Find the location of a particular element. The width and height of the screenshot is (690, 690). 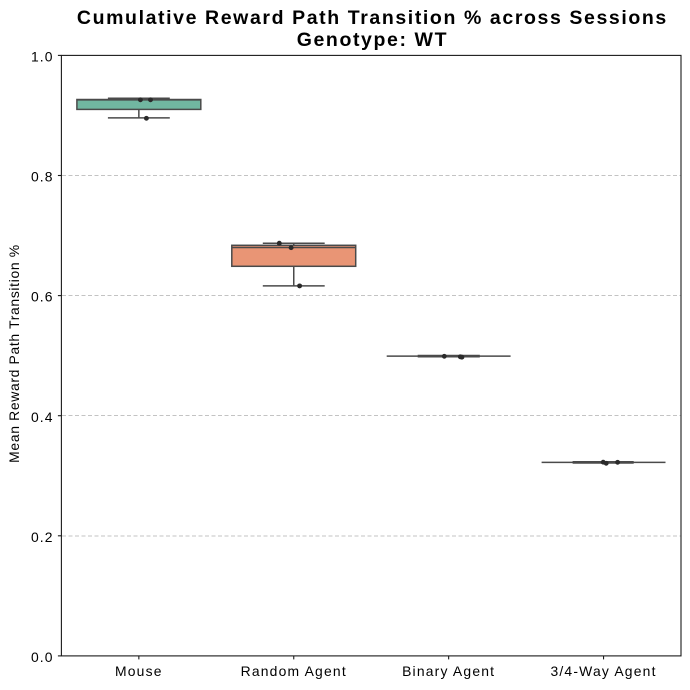

svg-text: 0.2 is located at coordinates (42, 537).